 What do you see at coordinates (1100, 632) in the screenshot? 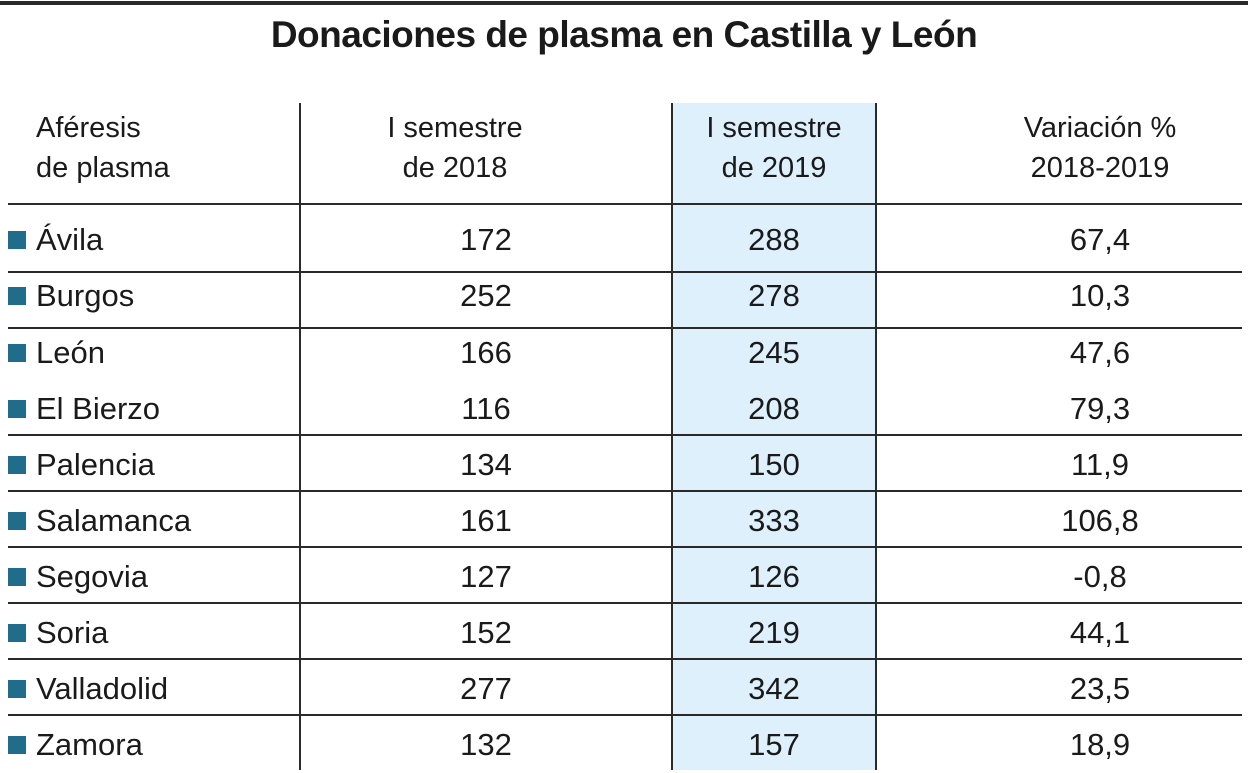
I see `variation-percent: 44,1` at bounding box center [1100, 632].